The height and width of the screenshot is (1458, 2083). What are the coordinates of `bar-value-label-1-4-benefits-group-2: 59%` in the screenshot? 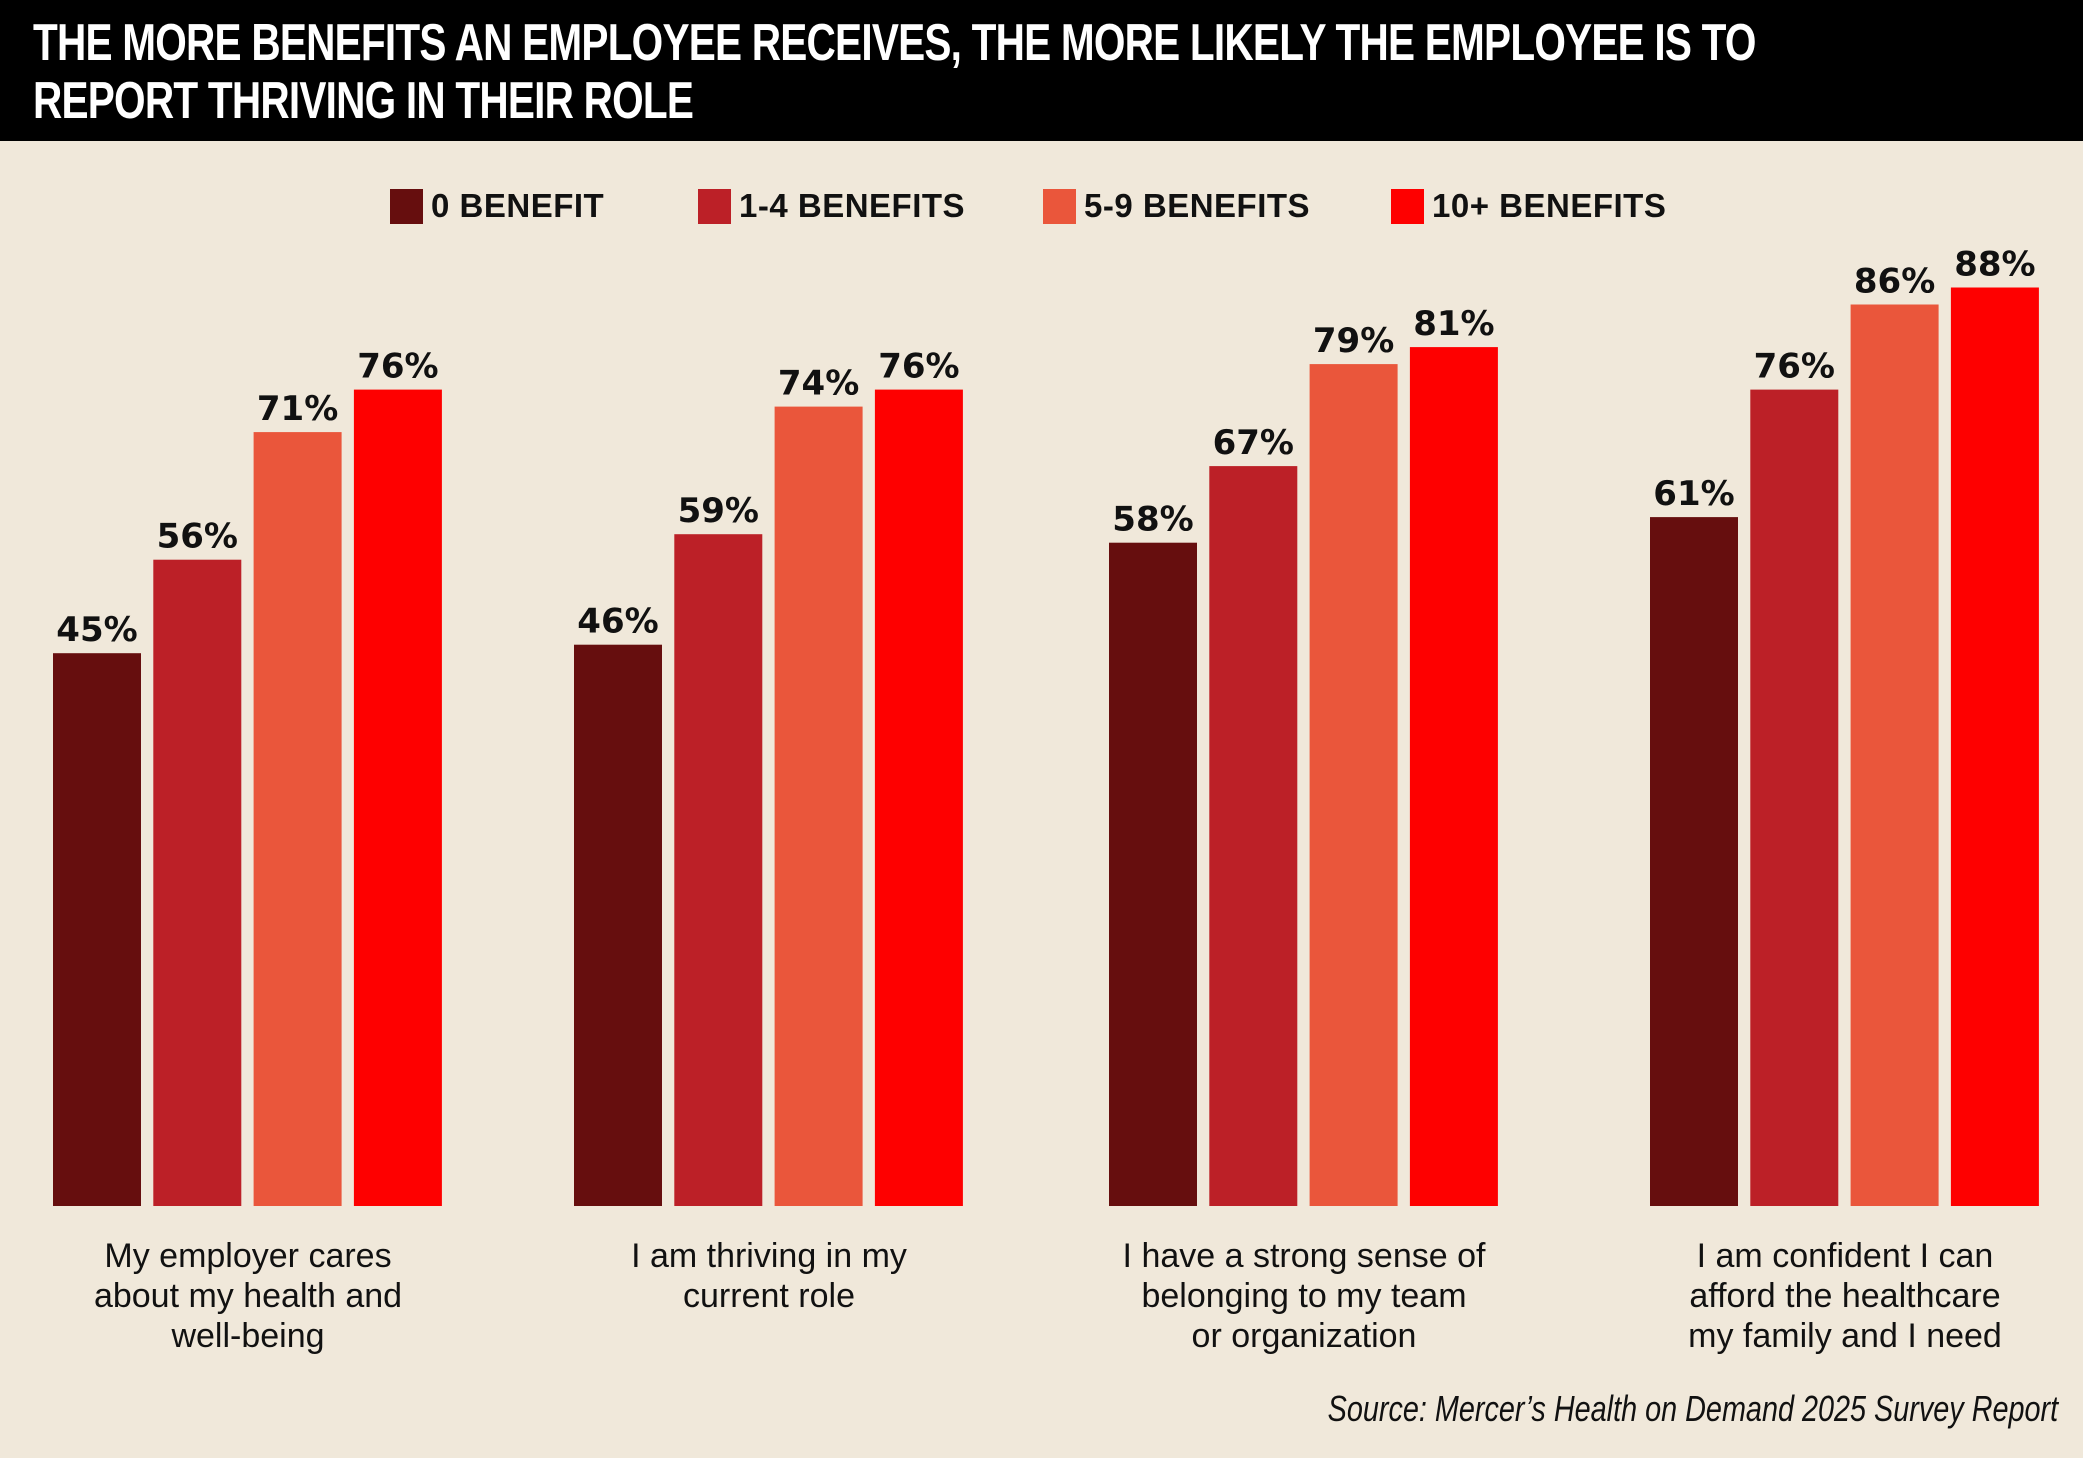 It's located at (718, 511).